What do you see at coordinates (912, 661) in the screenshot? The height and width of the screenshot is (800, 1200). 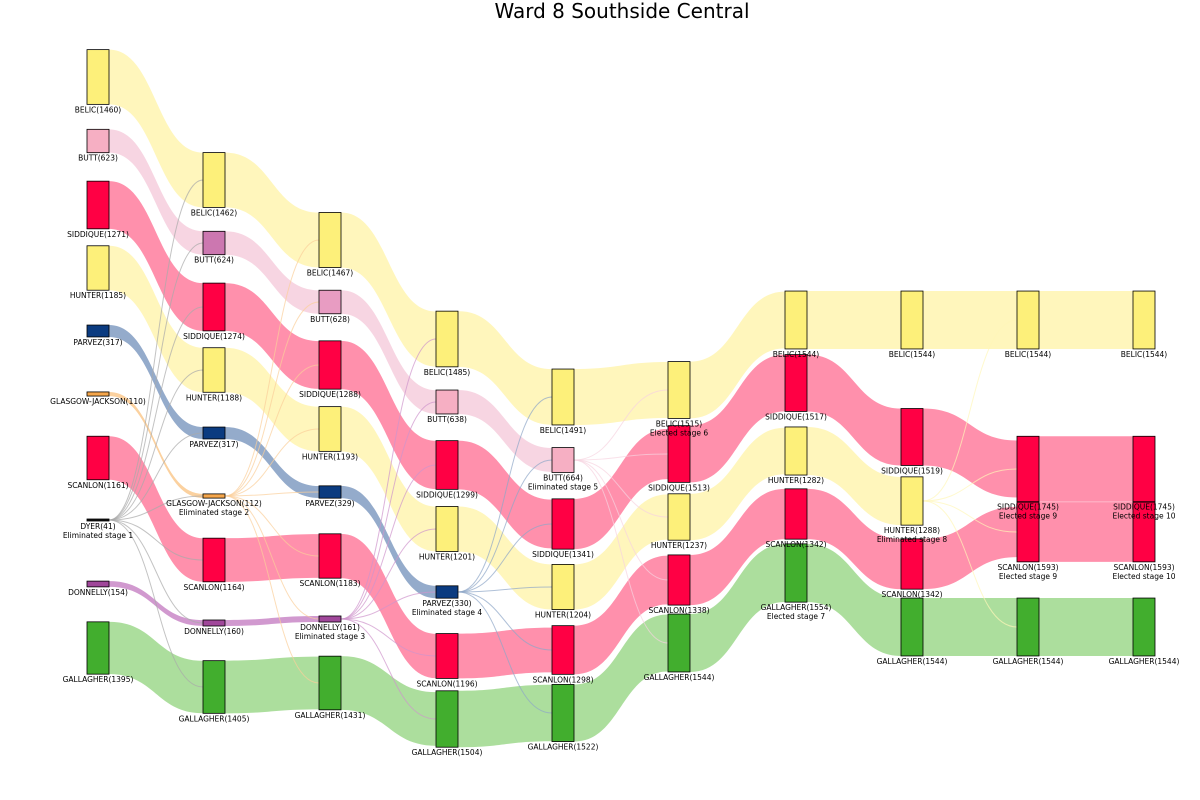 I see `node-label-gallagher-stage-8: GALLAGHER(1544)` at bounding box center [912, 661].